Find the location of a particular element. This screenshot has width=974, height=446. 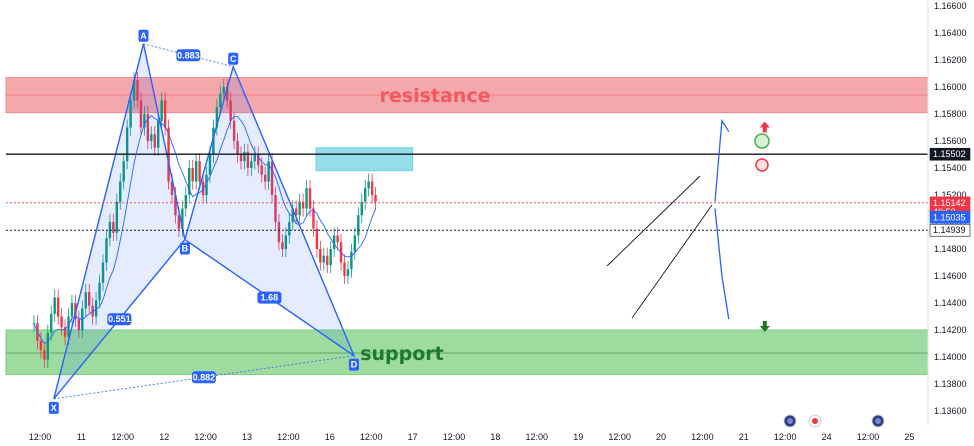

point-c-badge is located at coordinates (233, 58).